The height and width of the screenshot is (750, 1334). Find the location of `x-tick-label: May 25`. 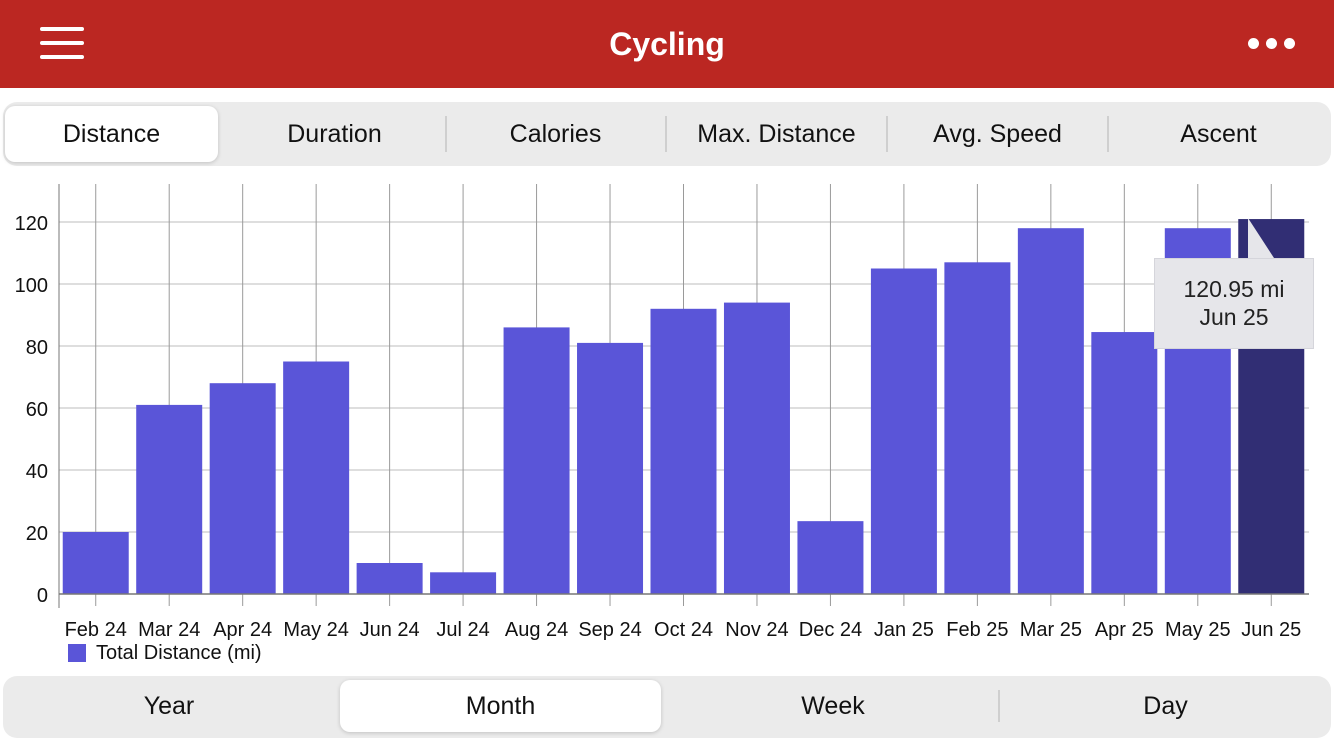

x-tick-label: May 25 is located at coordinates (1198, 629).